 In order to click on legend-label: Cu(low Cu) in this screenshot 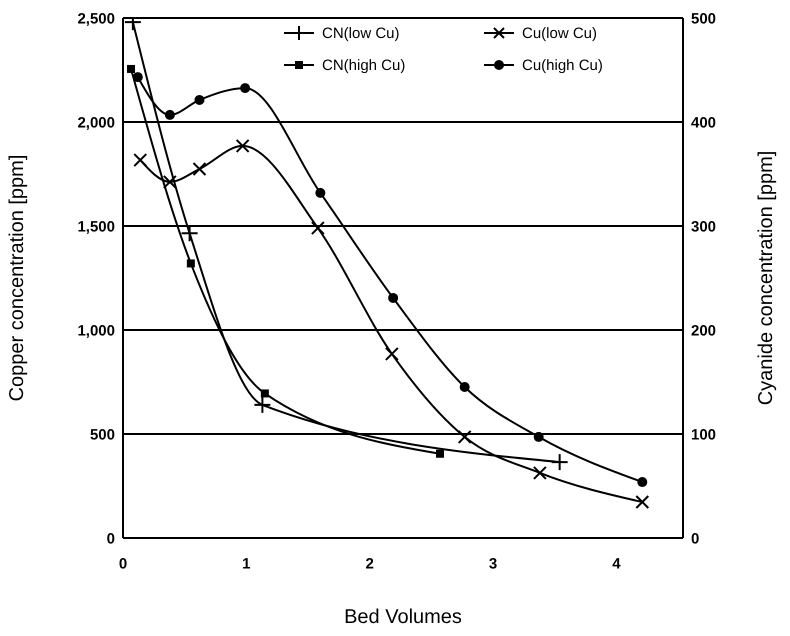, I will do `click(560, 33)`.